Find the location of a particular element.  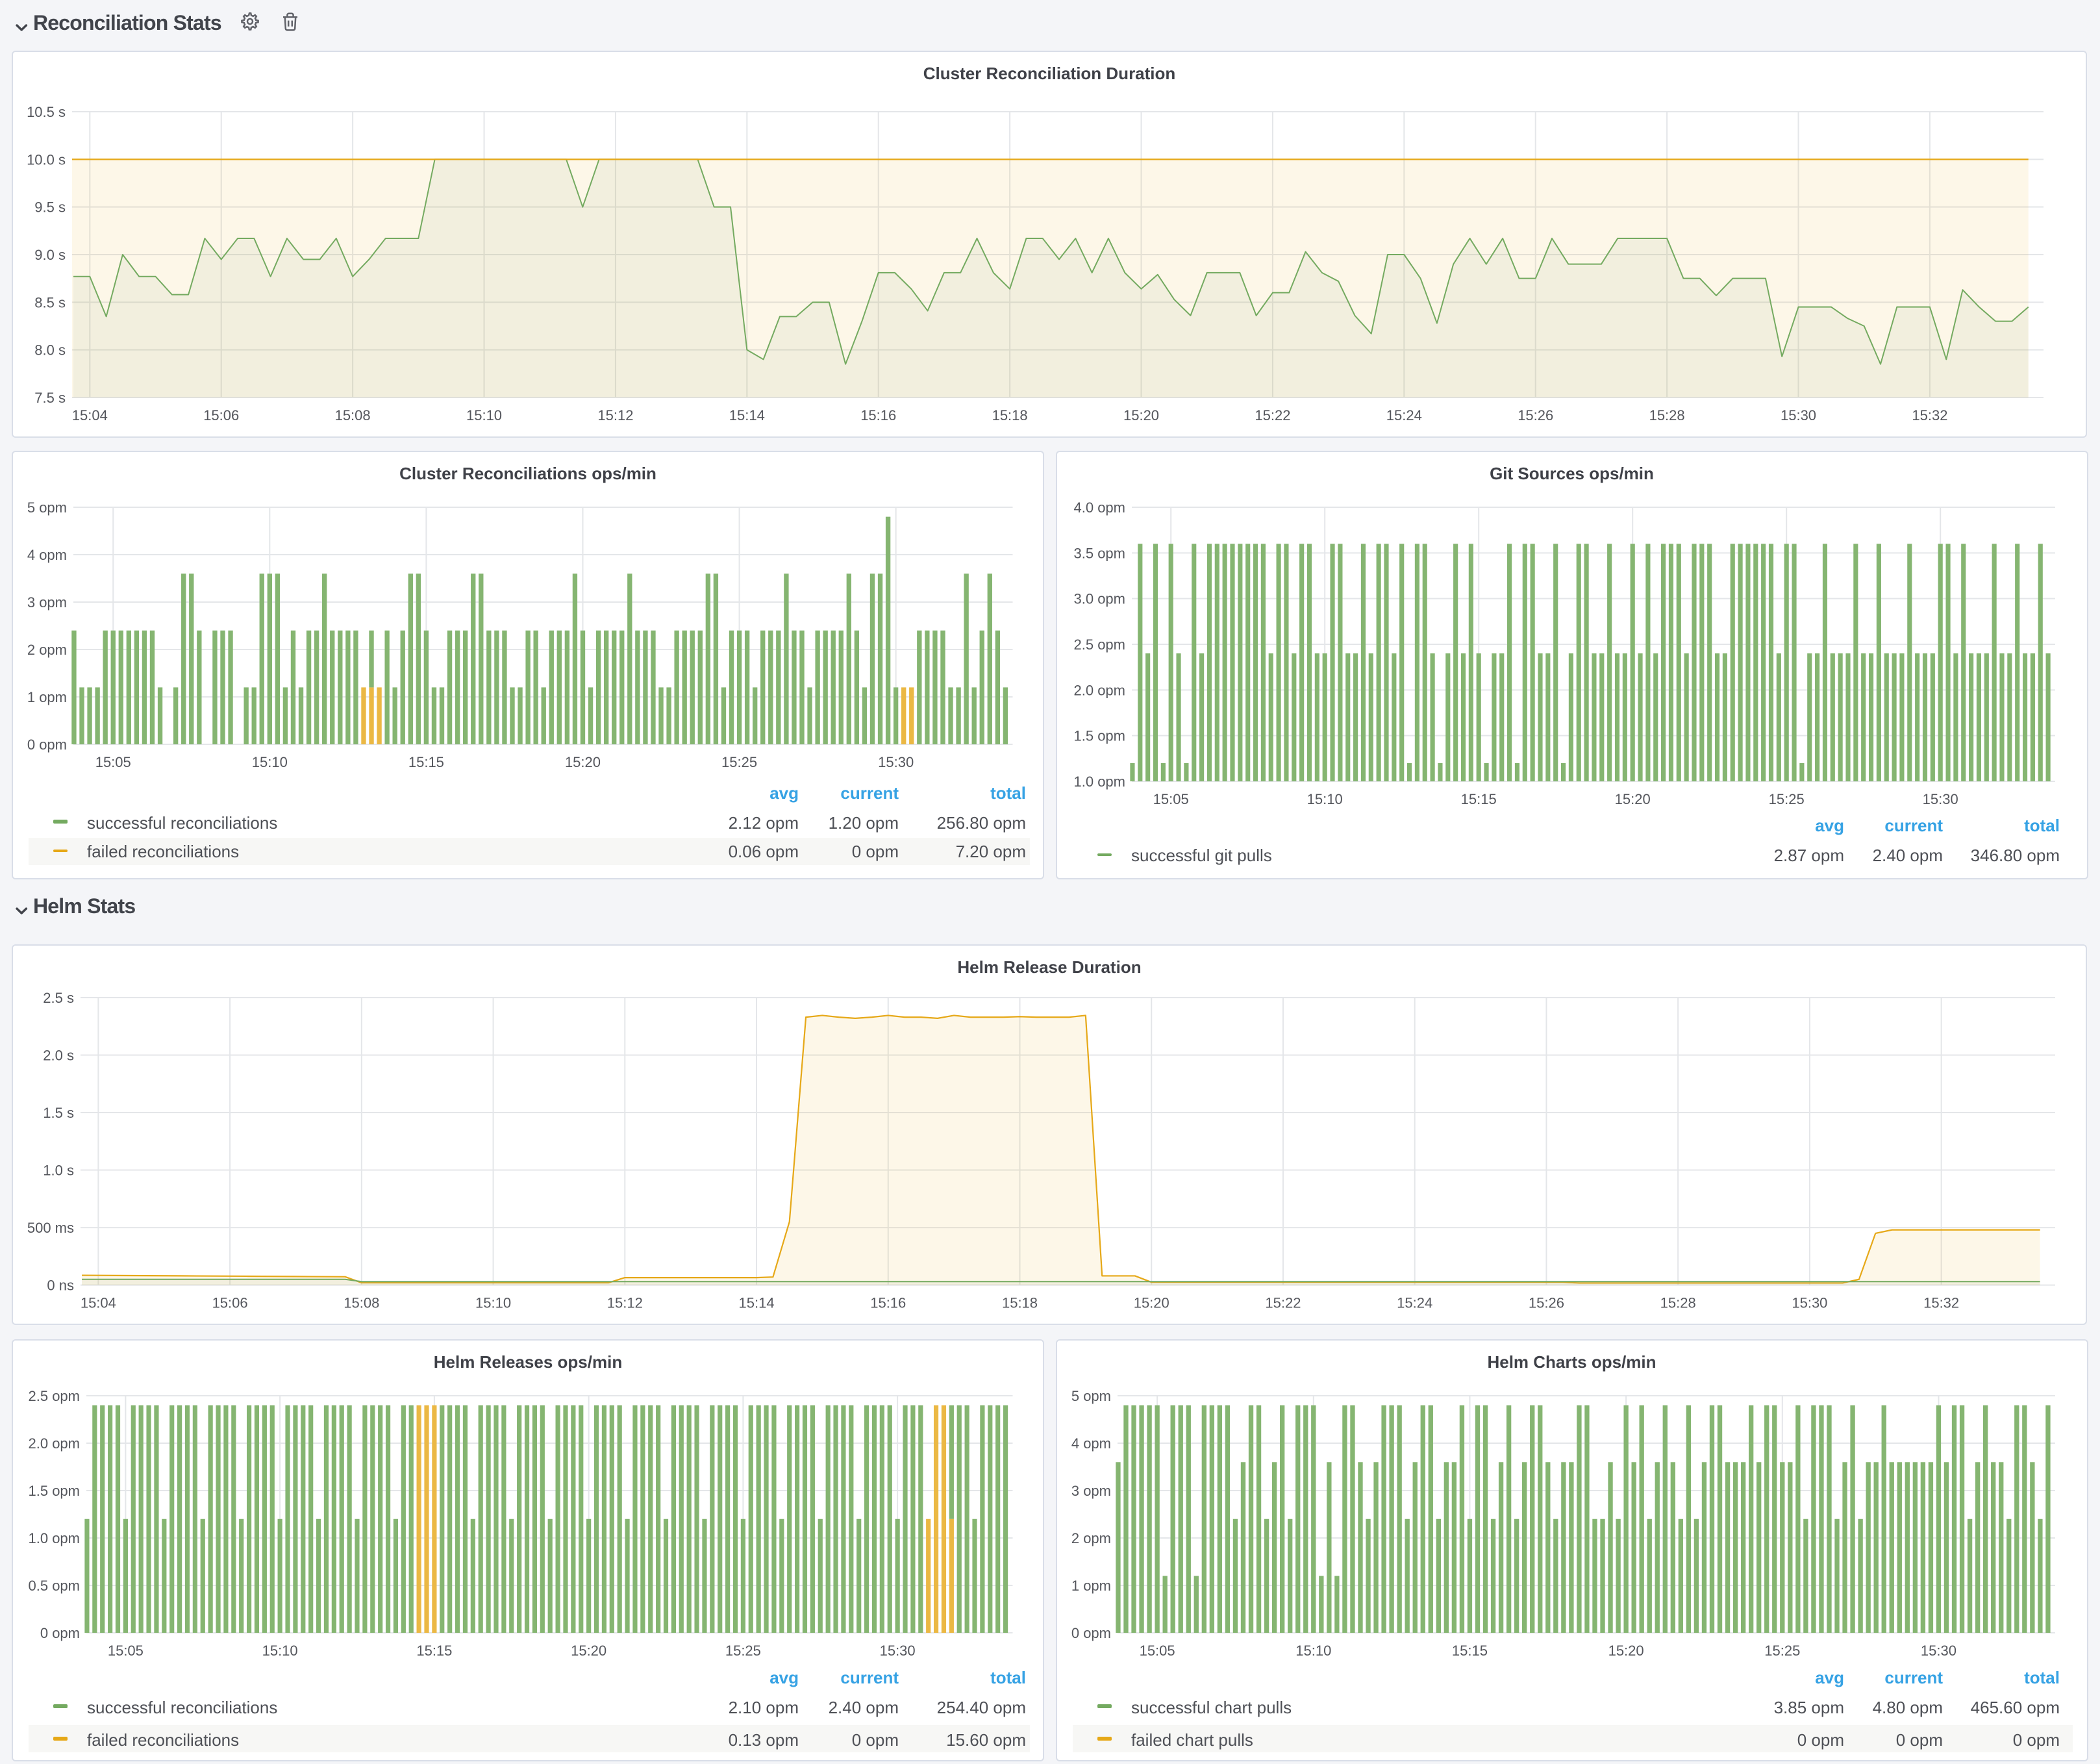

svg-text: 4.0 opm is located at coordinates (1100, 507).